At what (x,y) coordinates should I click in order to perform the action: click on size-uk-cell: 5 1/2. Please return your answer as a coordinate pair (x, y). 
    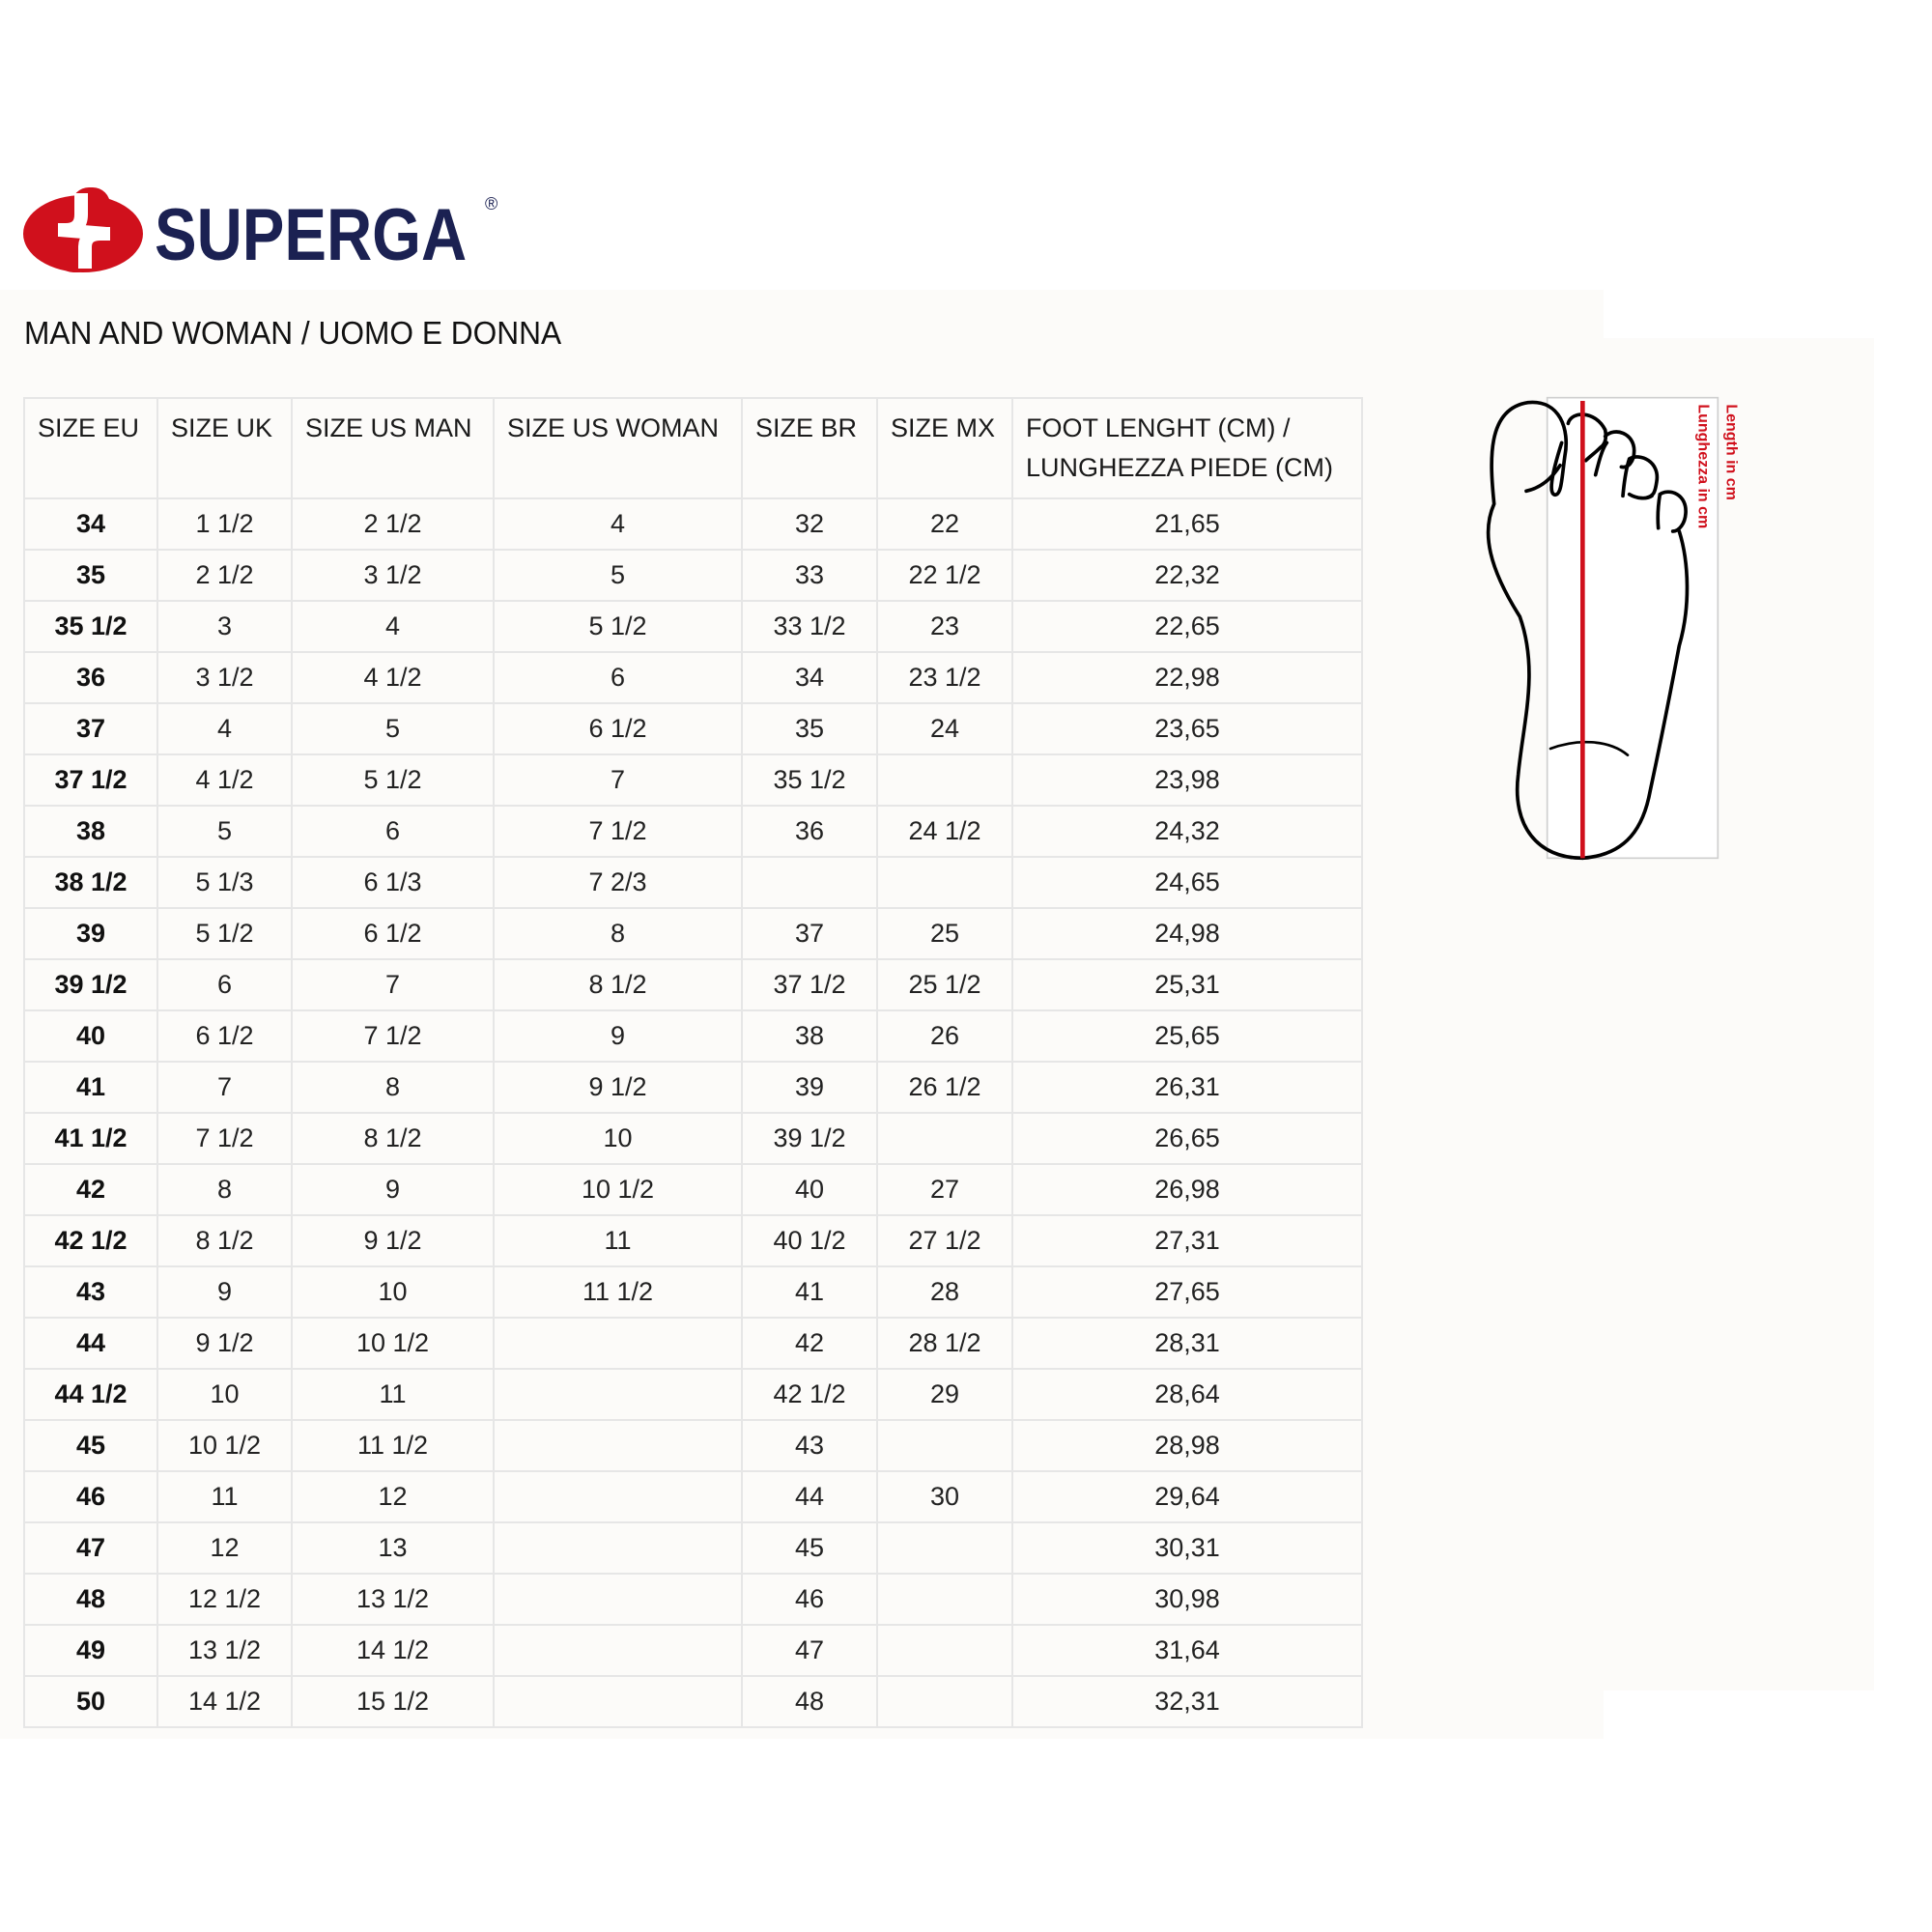
    Looking at the image, I should click on (224, 933).